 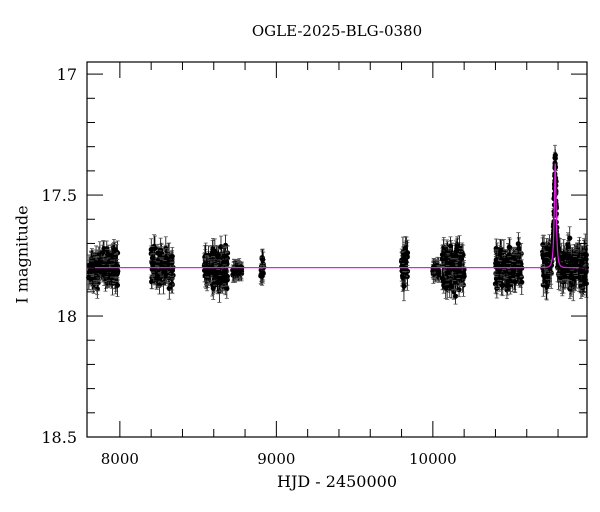 I want to click on y-tick-label: 18, so click(x=67, y=316).